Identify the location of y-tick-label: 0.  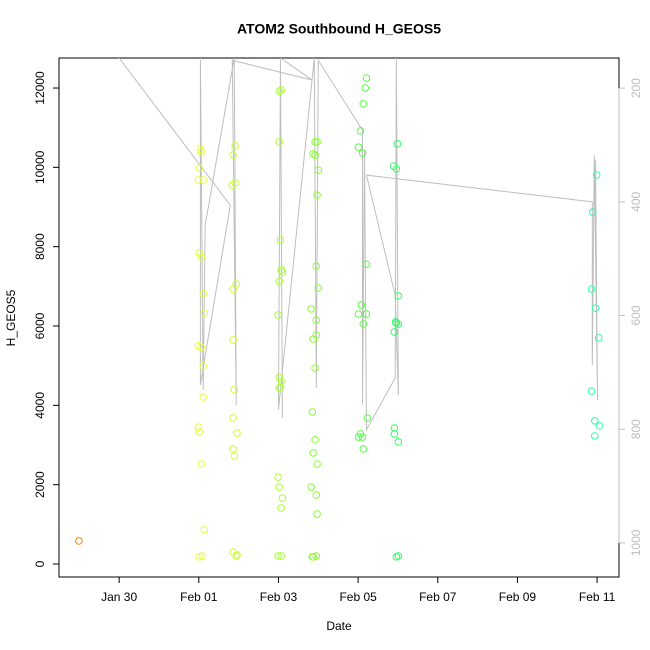
(40, 563).